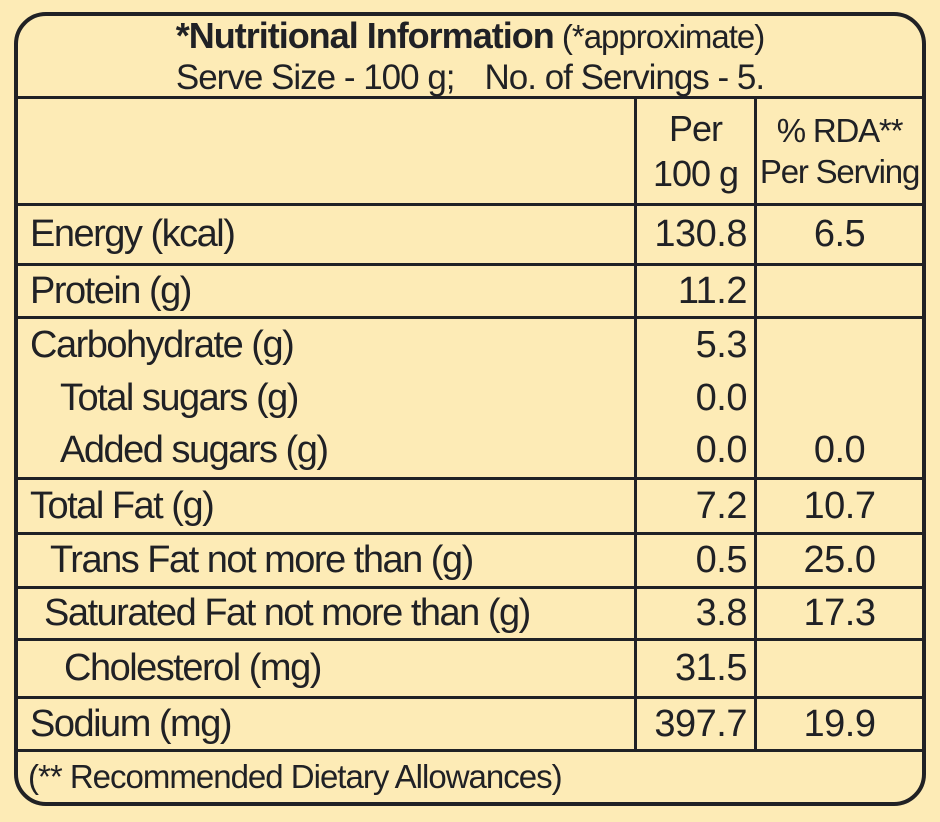 This screenshot has width=940, height=822. I want to click on rda-header-line1: % RDA**, so click(840, 130).